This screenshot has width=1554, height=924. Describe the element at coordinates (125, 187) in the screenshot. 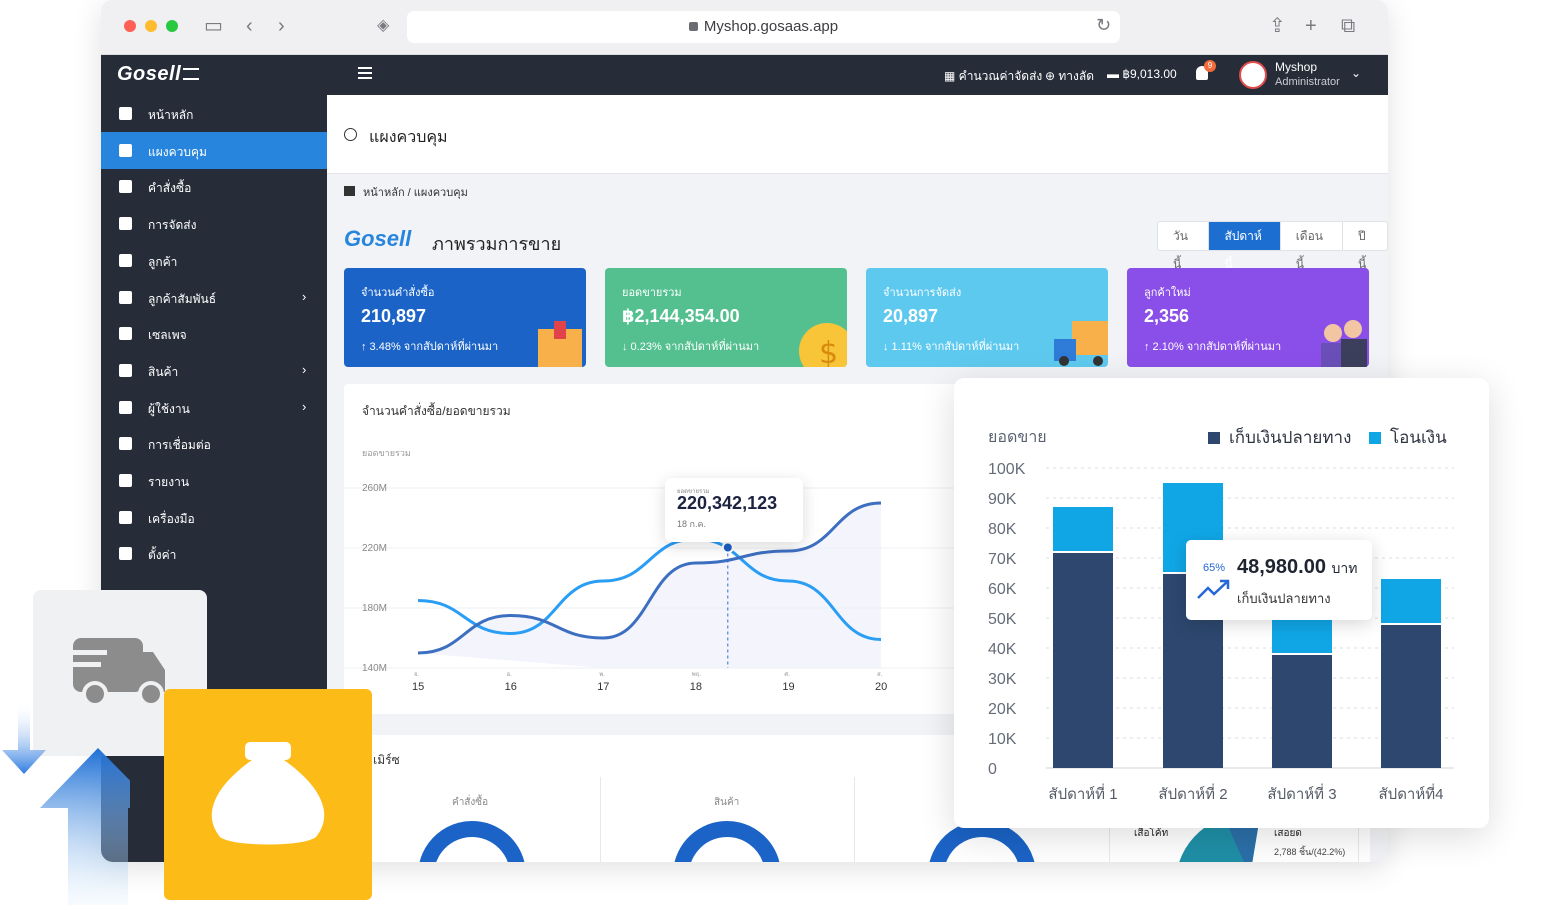

I see `cart-icon` at that location.